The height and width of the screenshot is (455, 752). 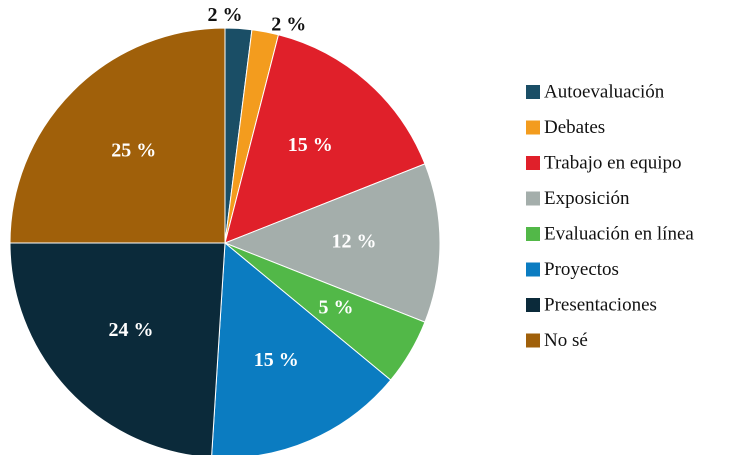 What do you see at coordinates (619, 233) in the screenshot?
I see `legend-label: Evaluación en línea` at bounding box center [619, 233].